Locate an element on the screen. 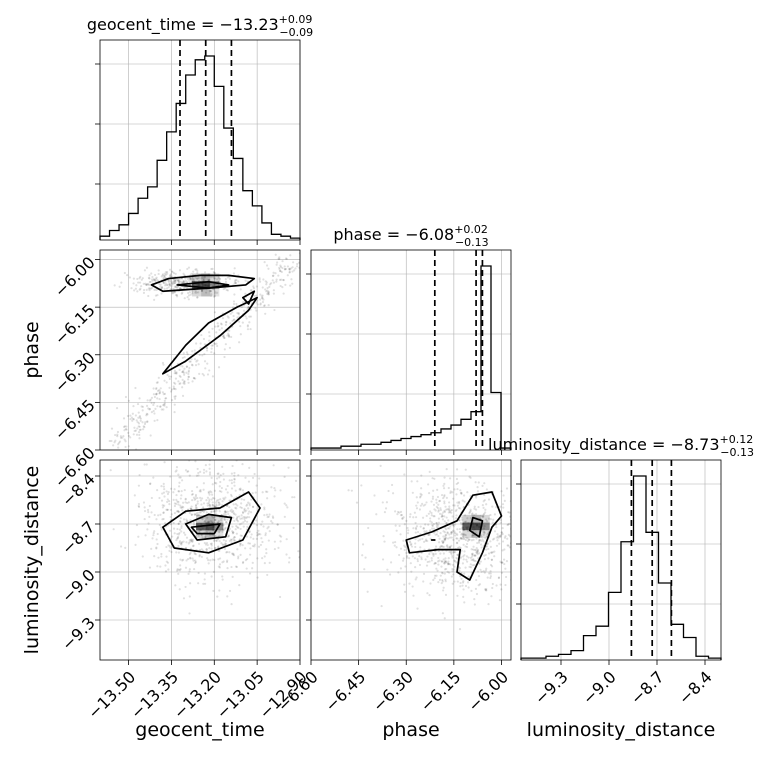 The image size is (760, 760). histogram-steps is located at coordinates (200, 147).